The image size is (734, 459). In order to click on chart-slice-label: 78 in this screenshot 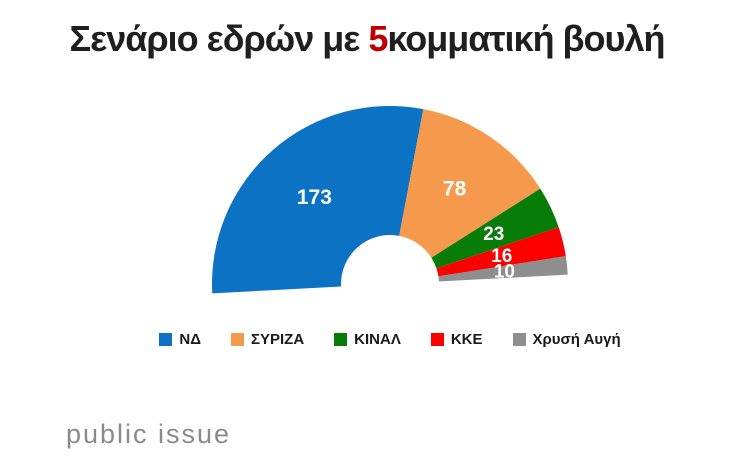, I will do `click(455, 188)`.